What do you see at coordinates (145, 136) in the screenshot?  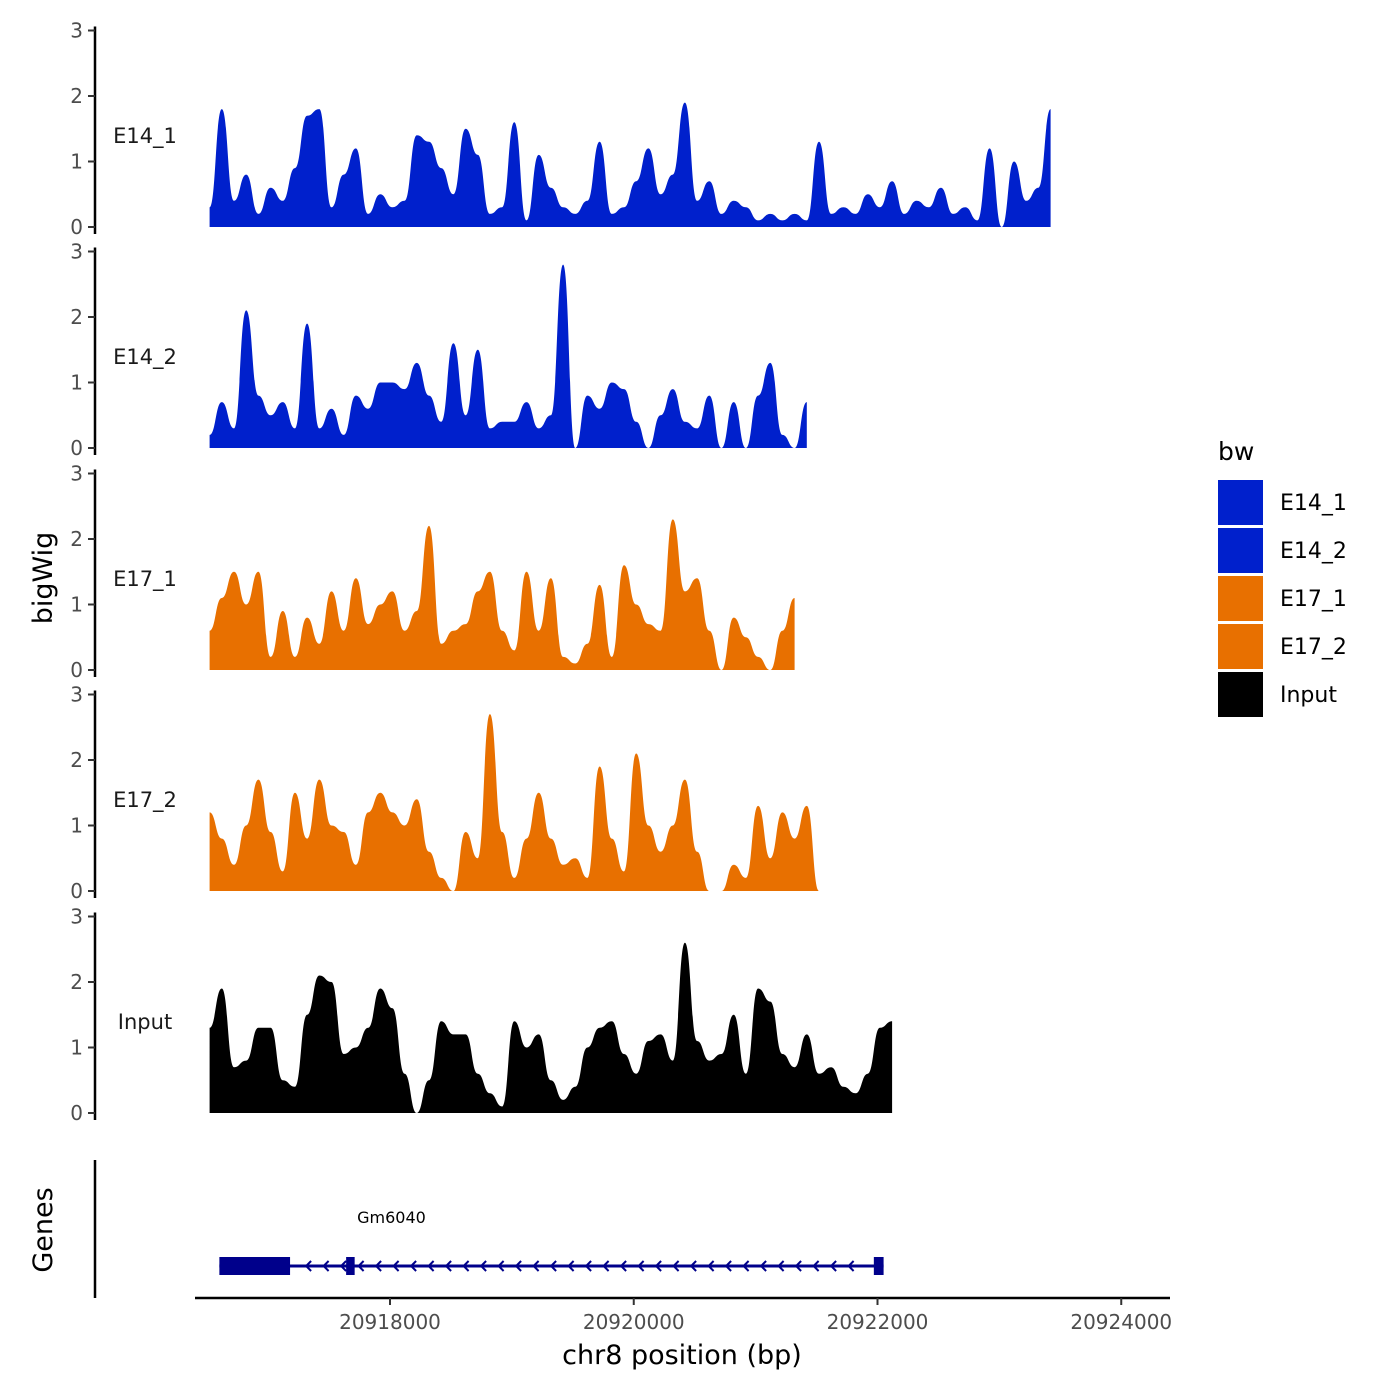 I see `track-label: E14_1` at bounding box center [145, 136].